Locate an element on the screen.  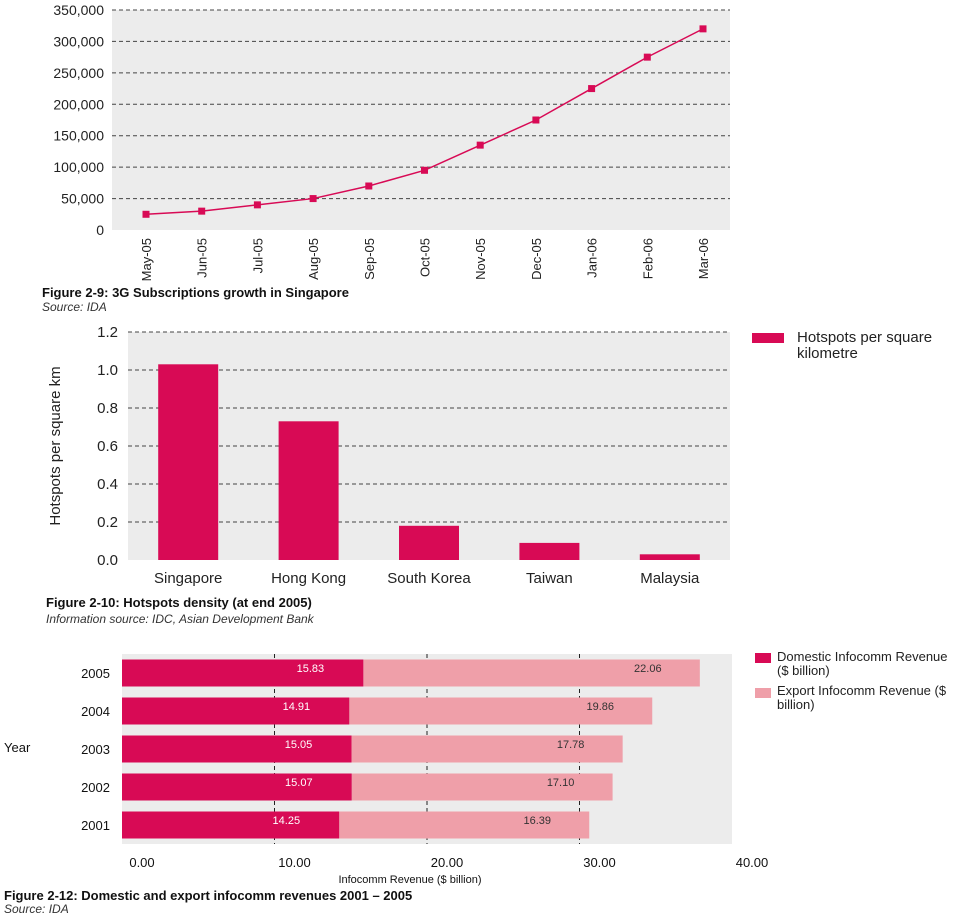
domestic-value-label: 15.05 is located at coordinates (299, 745).